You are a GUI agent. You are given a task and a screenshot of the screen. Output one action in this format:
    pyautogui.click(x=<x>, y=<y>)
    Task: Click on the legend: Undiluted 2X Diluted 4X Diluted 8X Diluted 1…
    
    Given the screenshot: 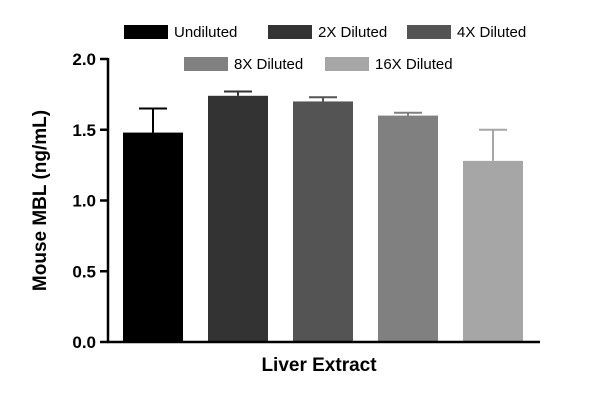 What is the action you would take?
    pyautogui.click(x=325, y=48)
    